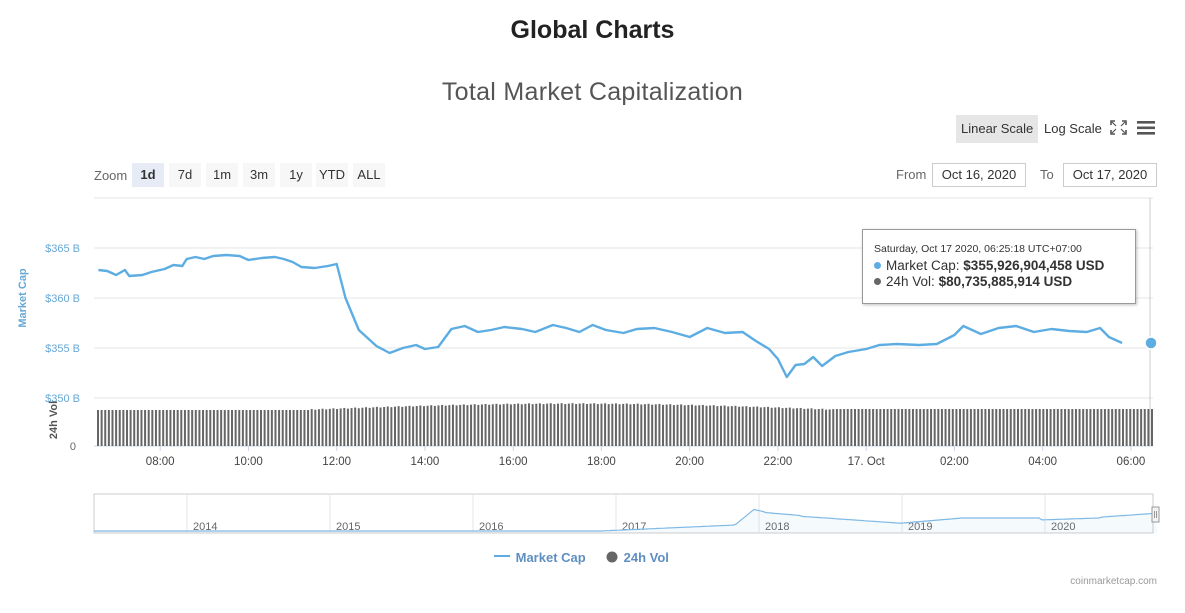 The height and width of the screenshot is (613, 1185). Describe the element at coordinates (148, 175) in the screenshot. I see `zoom-1d-button: 1d` at that location.